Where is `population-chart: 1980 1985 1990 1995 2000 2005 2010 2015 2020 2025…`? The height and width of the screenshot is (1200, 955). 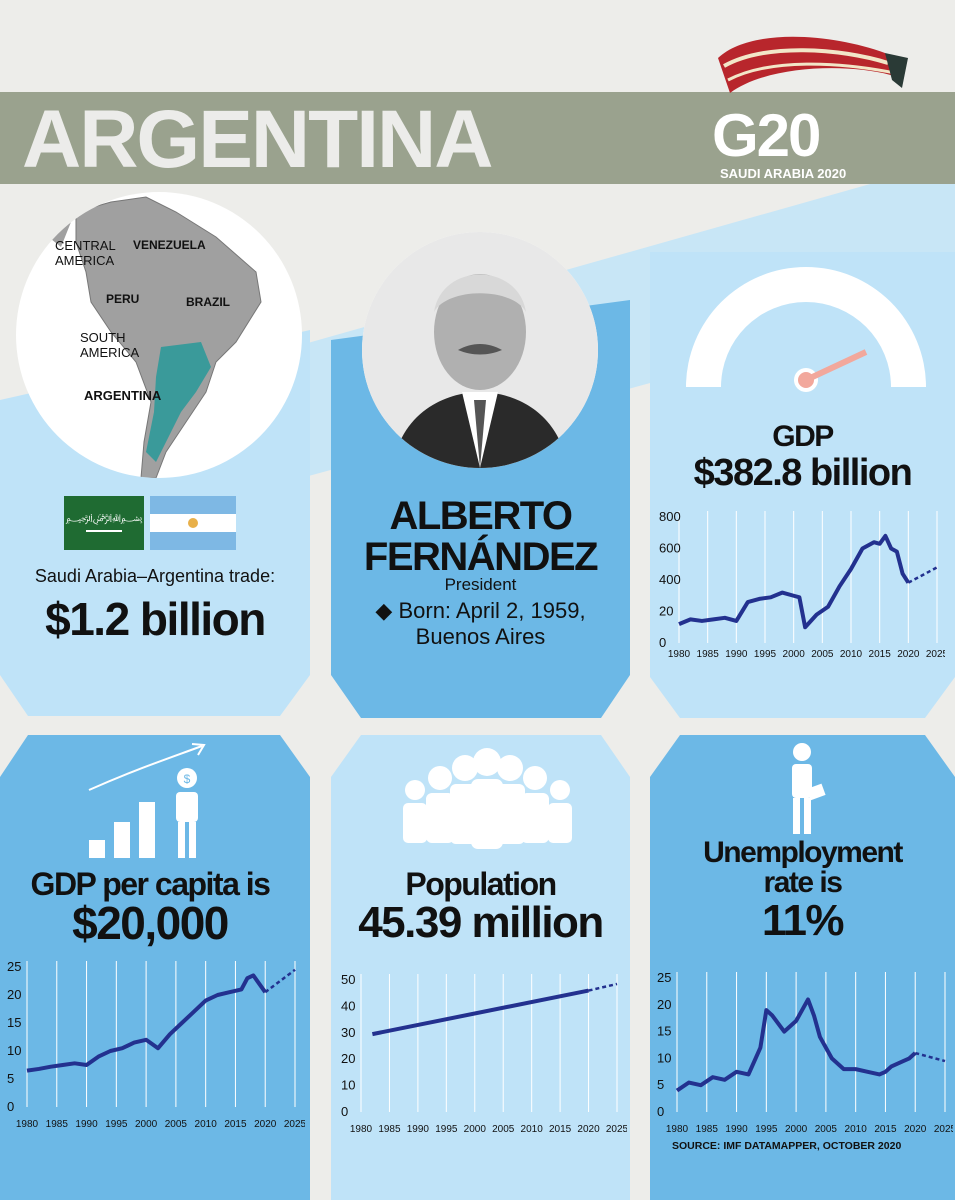
population-chart: 1980 1985 1990 1995 2000 2005 2010 2015 2020 2025… is located at coordinates (484, 1053).